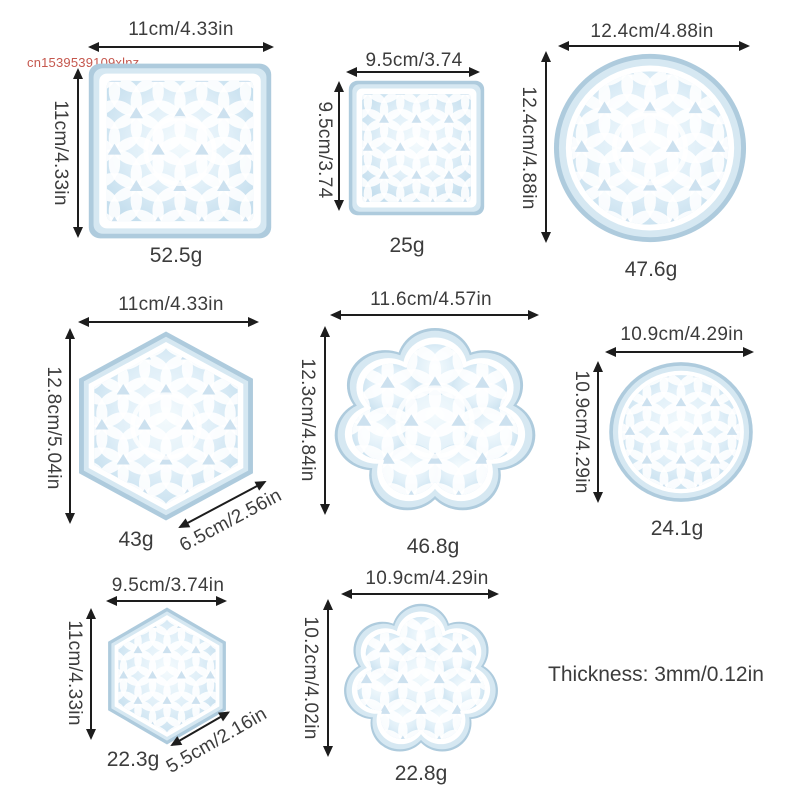  Describe the element at coordinates (656, 674) in the screenshot. I see `thickness-note: Thickness: 3mm/0.12in` at that location.